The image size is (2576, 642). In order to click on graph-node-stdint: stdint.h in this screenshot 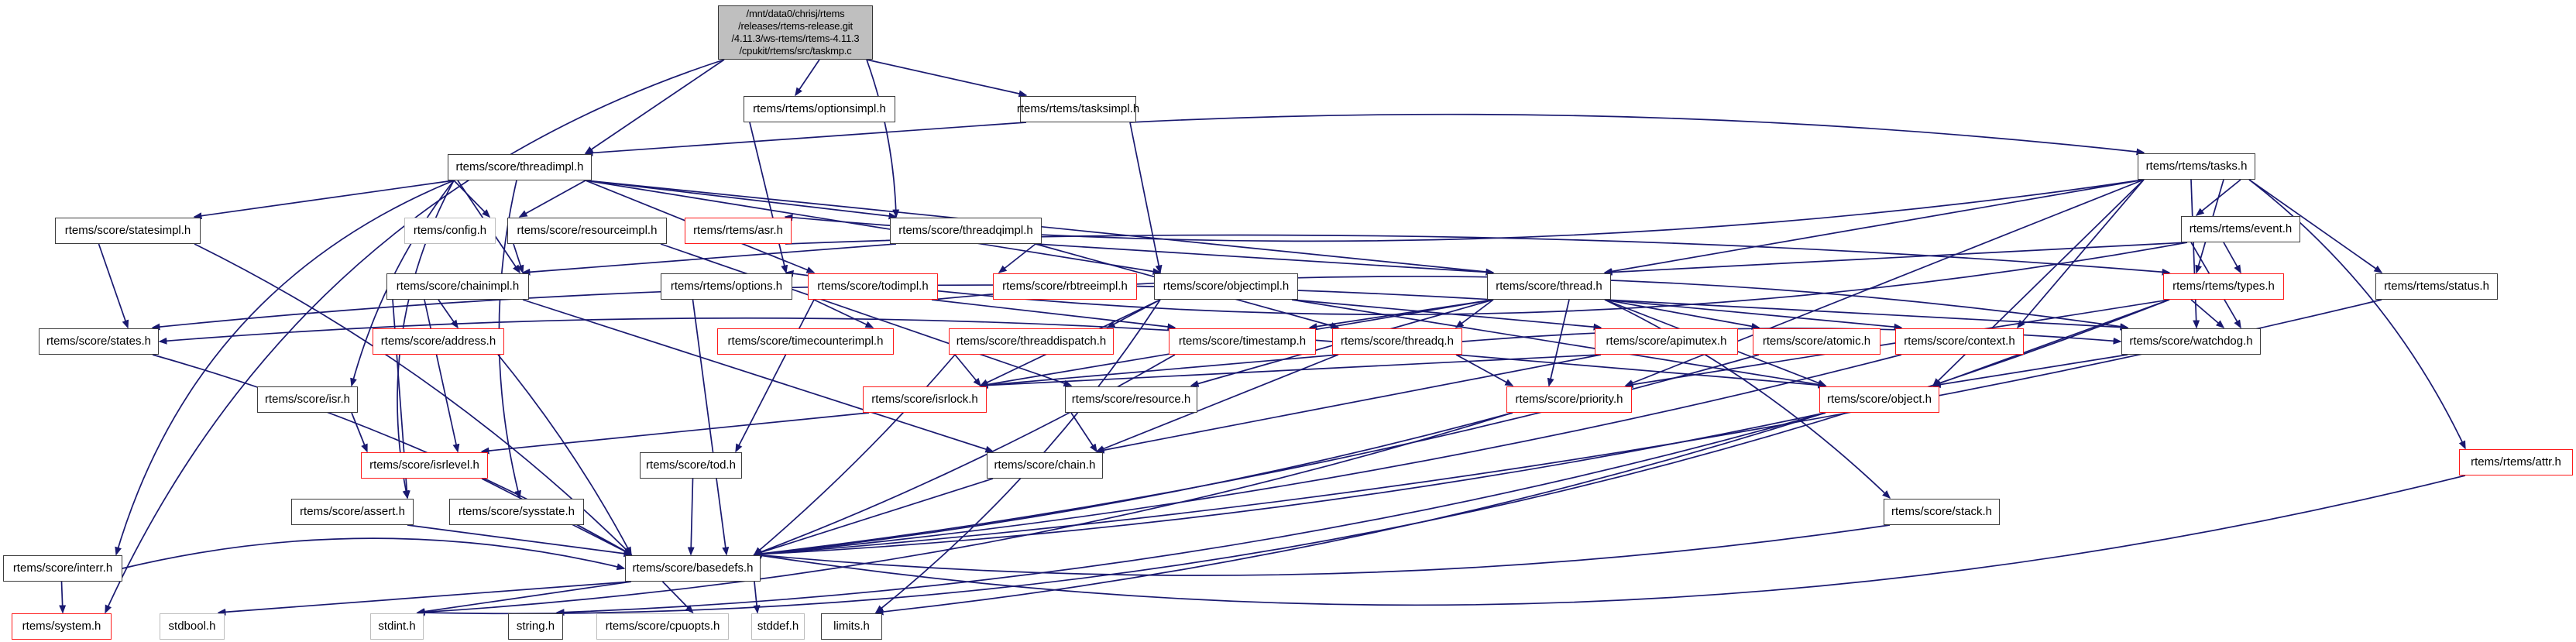, I will do `click(397, 626)`.